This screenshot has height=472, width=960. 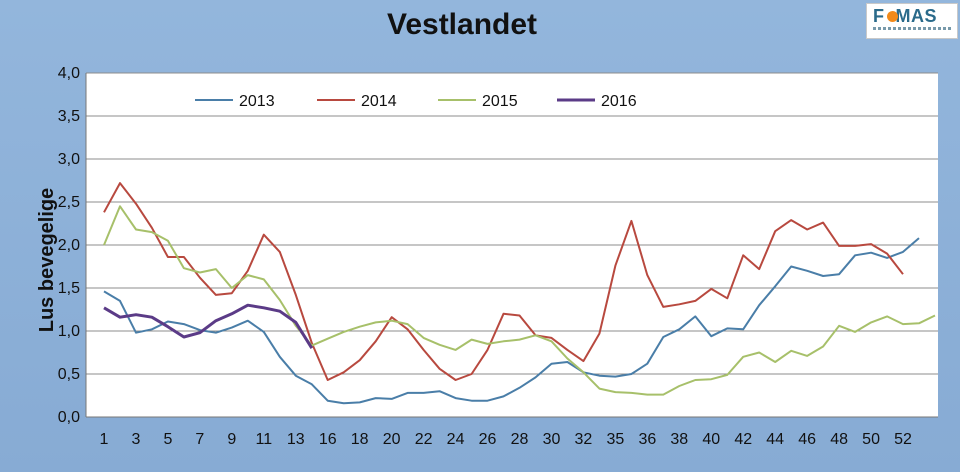 I want to click on y-tick-label: 4,0, so click(x=69, y=73).